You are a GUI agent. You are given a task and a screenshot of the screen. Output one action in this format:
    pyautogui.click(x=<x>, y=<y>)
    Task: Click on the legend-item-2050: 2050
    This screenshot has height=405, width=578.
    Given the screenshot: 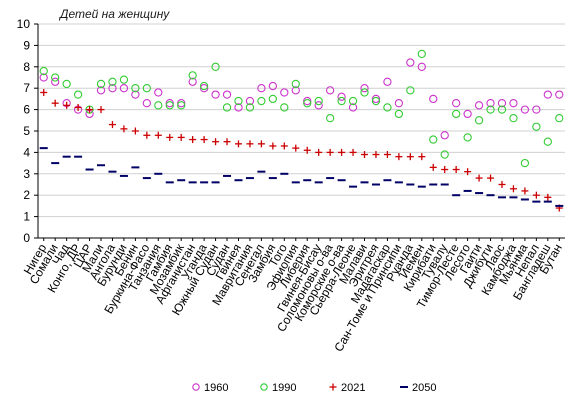 What is the action you would take?
    pyautogui.click(x=418, y=388)
    